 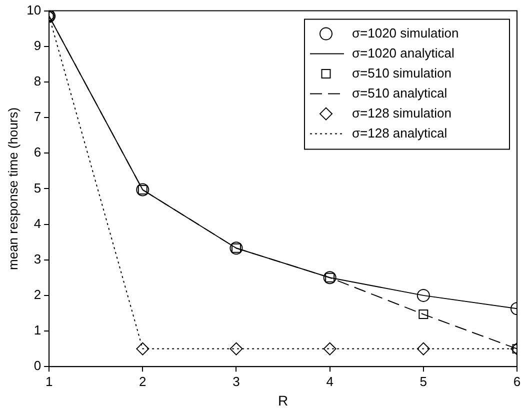 What do you see at coordinates (38, 223) in the screenshot?
I see `y-tick-label: 4` at bounding box center [38, 223].